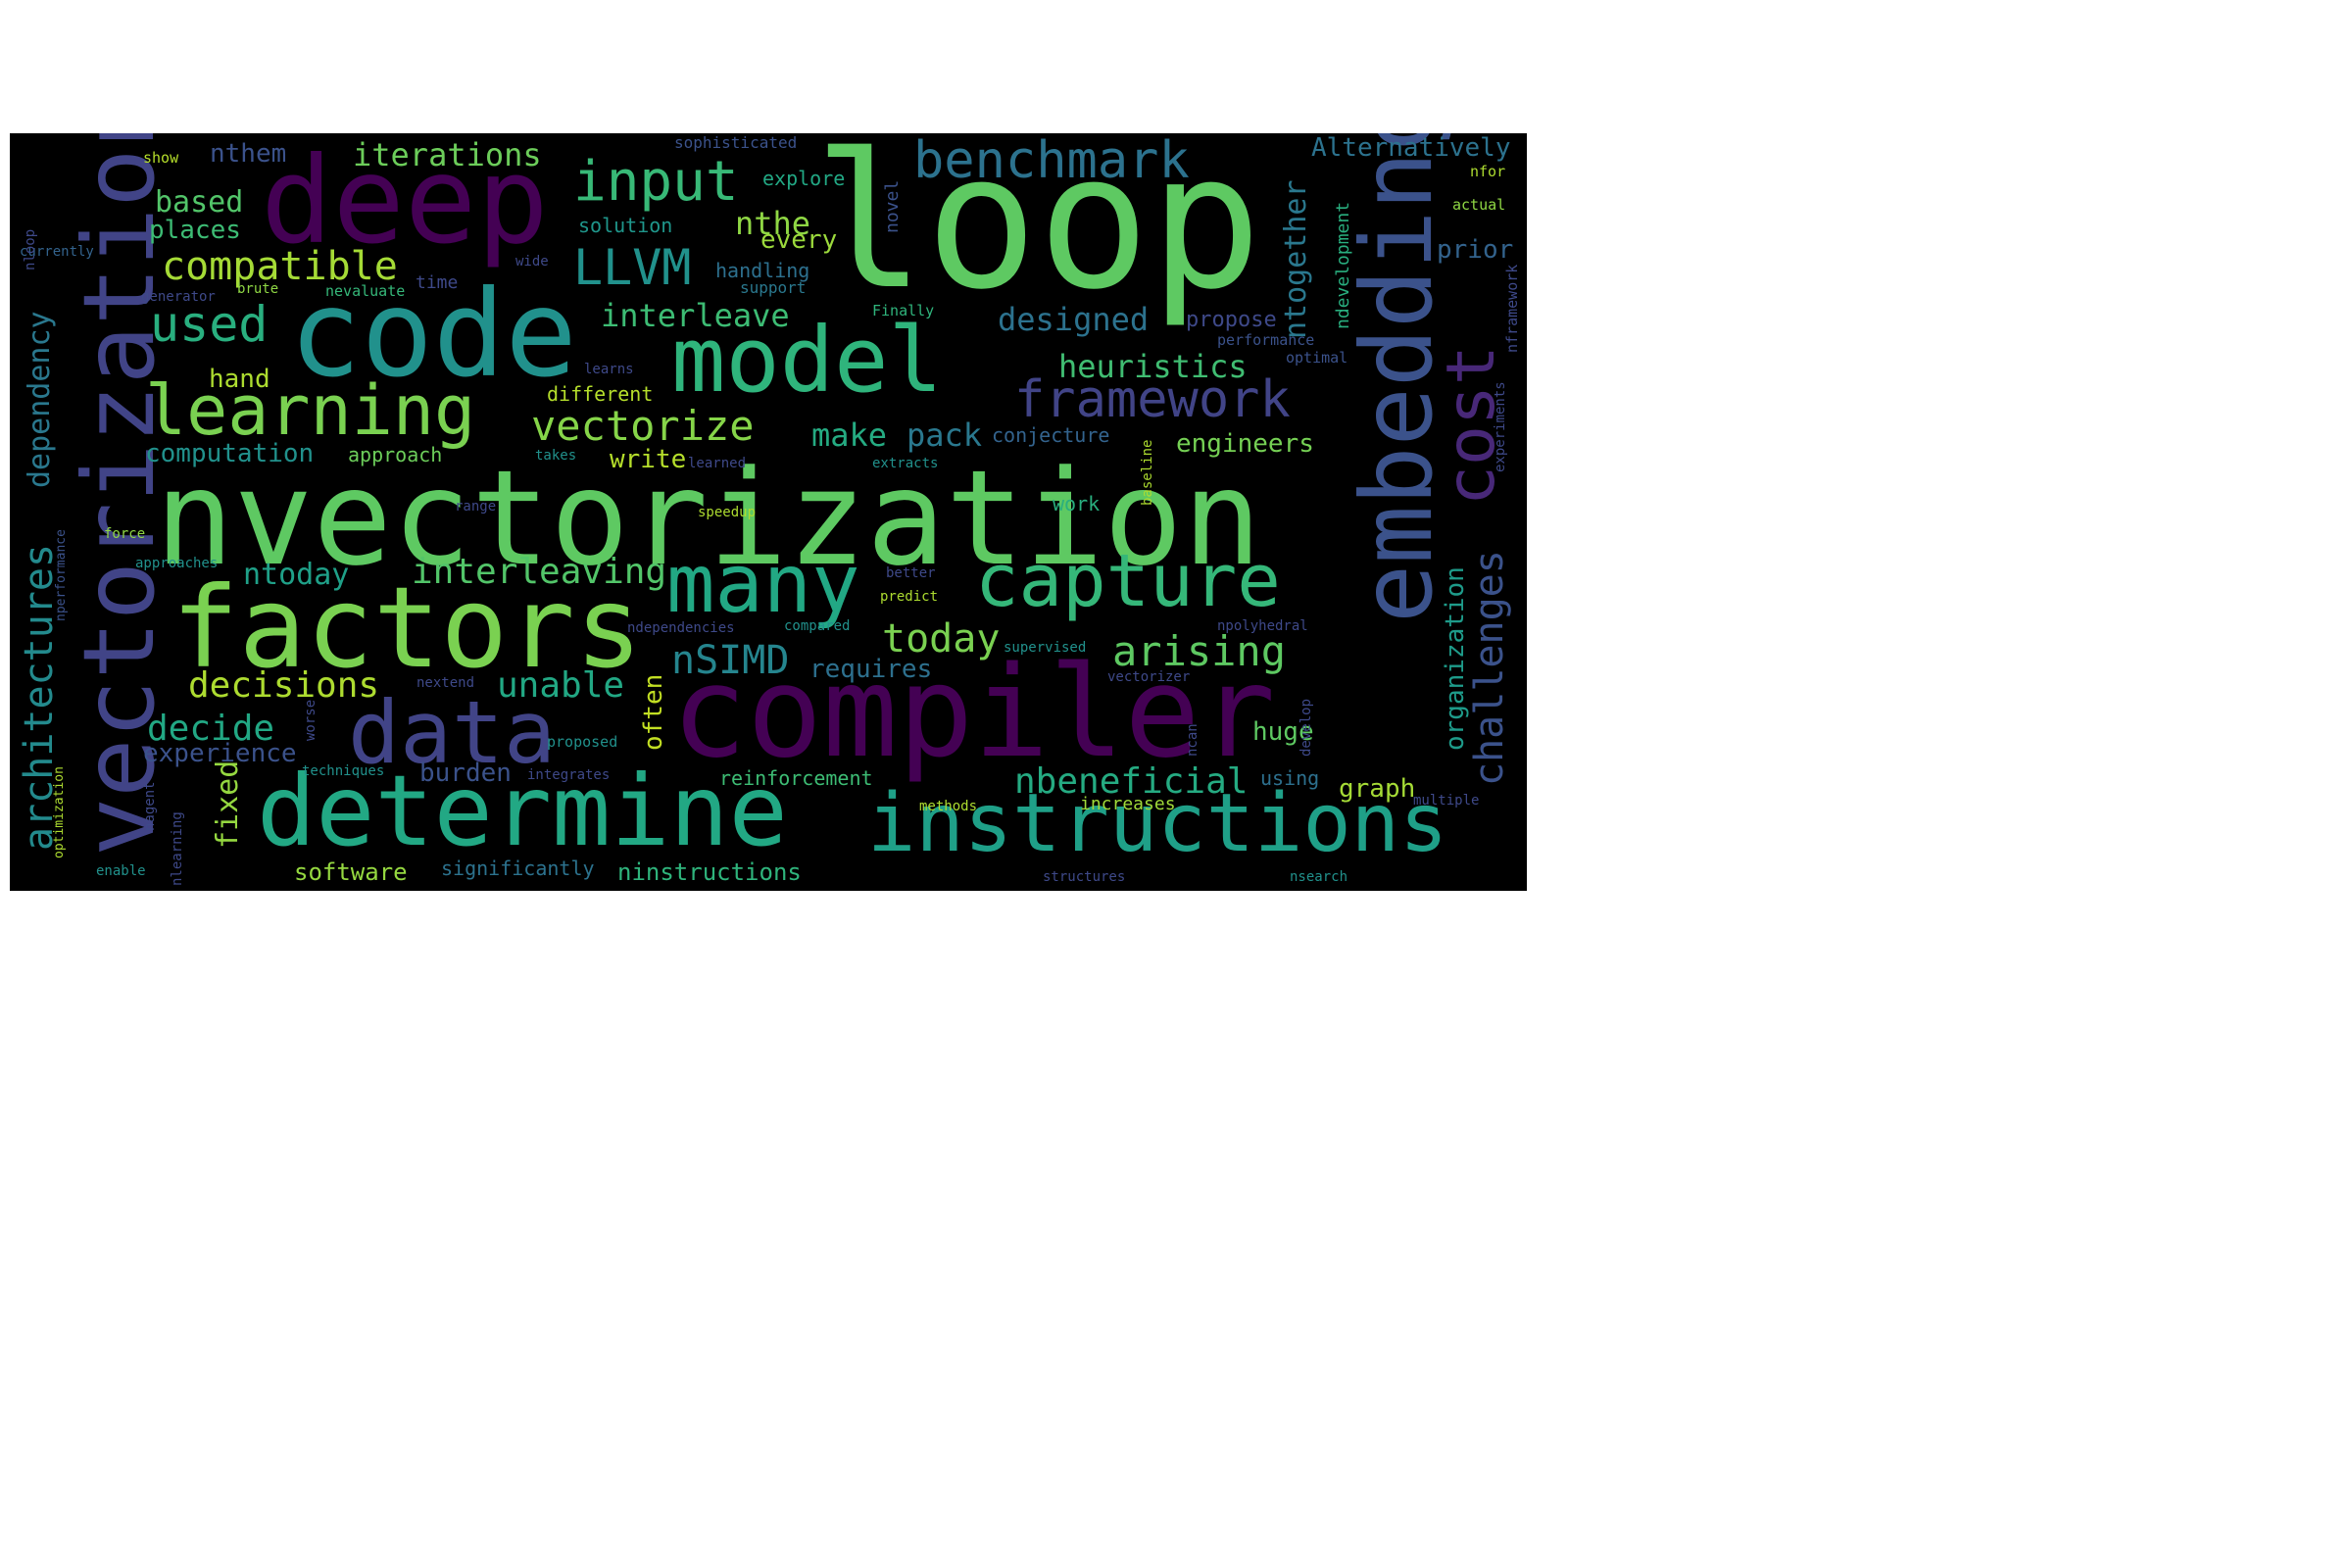  What do you see at coordinates (433, 334) in the screenshot?
I see `word: code` at bounding box center [433, 334].